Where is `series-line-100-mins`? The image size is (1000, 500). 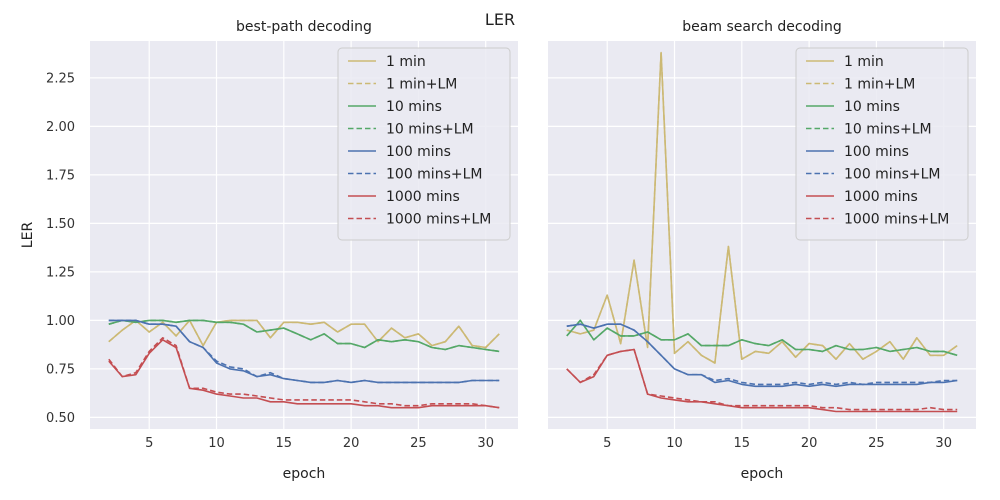 series-line-100-mins is located at coordinates (762, 355).